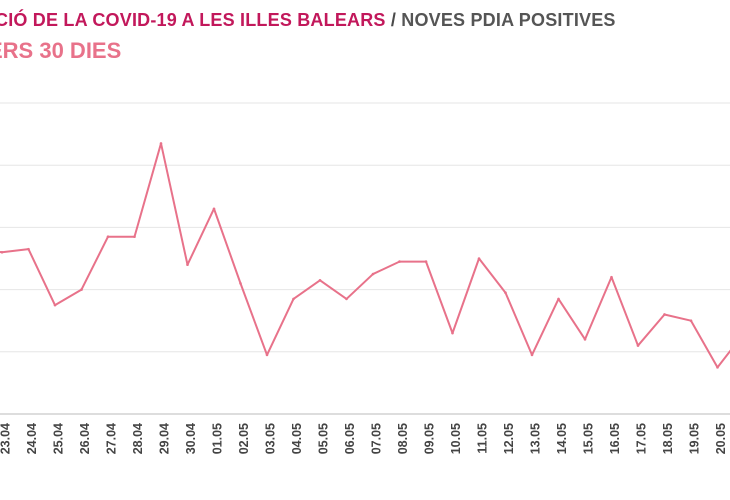 This screenshot has height=500, width=730. What do you see at coordinates (350, 438) in the screenshot?
I see `x-tick-label: 06.05` at bounding box center [350, 438].